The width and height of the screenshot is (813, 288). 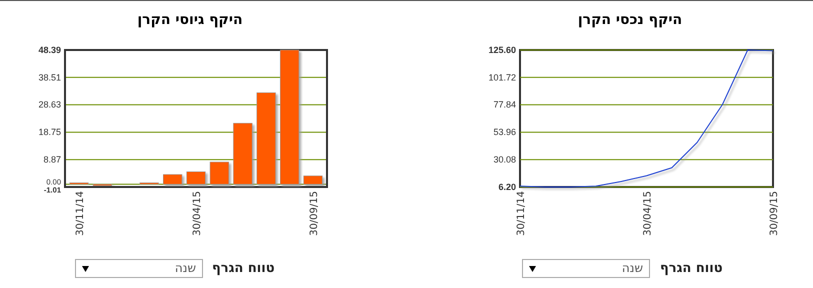 What do you see at coordinates (504, 132) in the screenshot?
I see `y-tick-label: 53.96` at bounding box center [504, 132].